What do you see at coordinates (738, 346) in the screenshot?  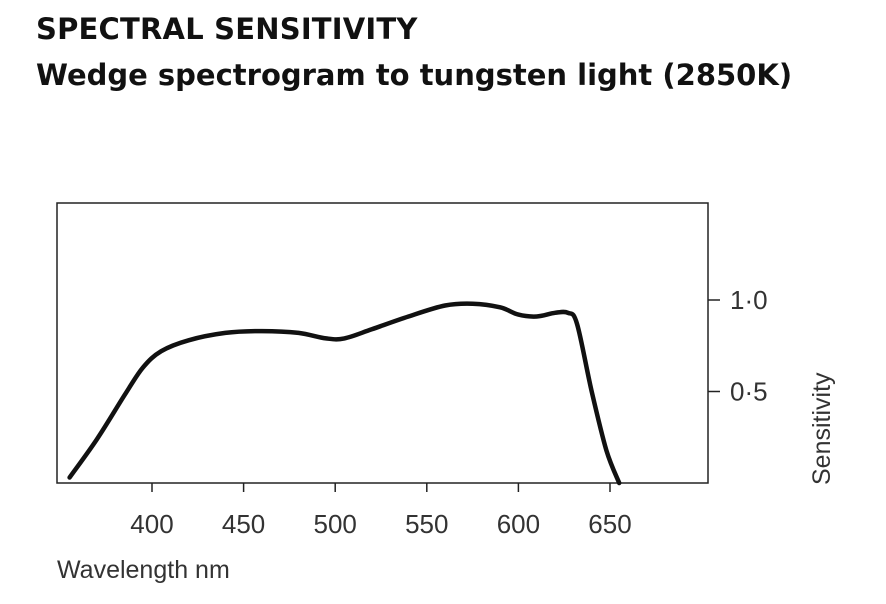 I see `y-axis-ticks: 0·5 1·0` at bounding box center [738, 346].